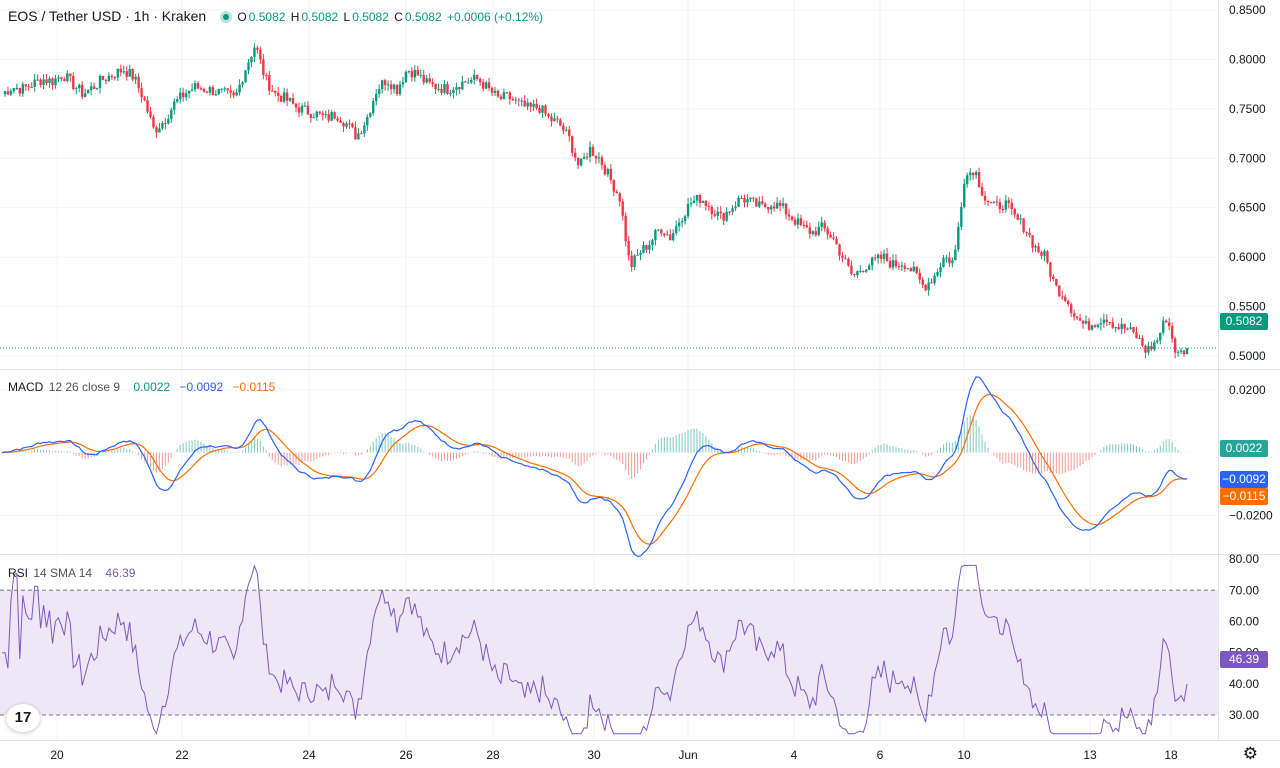 This screenshot has width=1280, height=768. I want to click on symbol-title: EOS / Tether USD · 1h · Kraken, so click(107, 16).